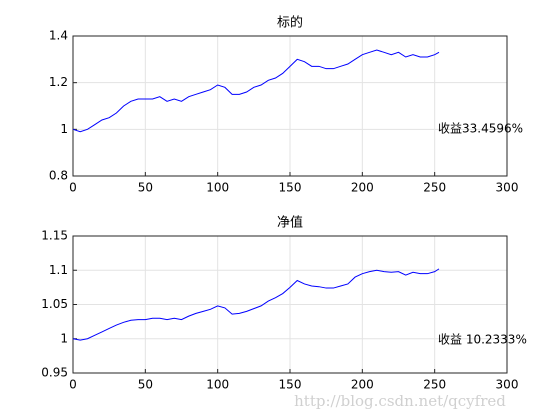 The height and width of the screenshot is (420, 560). What do you see at coordinates (54, 304) in the screenshot?
I see `y-tick-label: 1.05` at bounding box center [54, 304].